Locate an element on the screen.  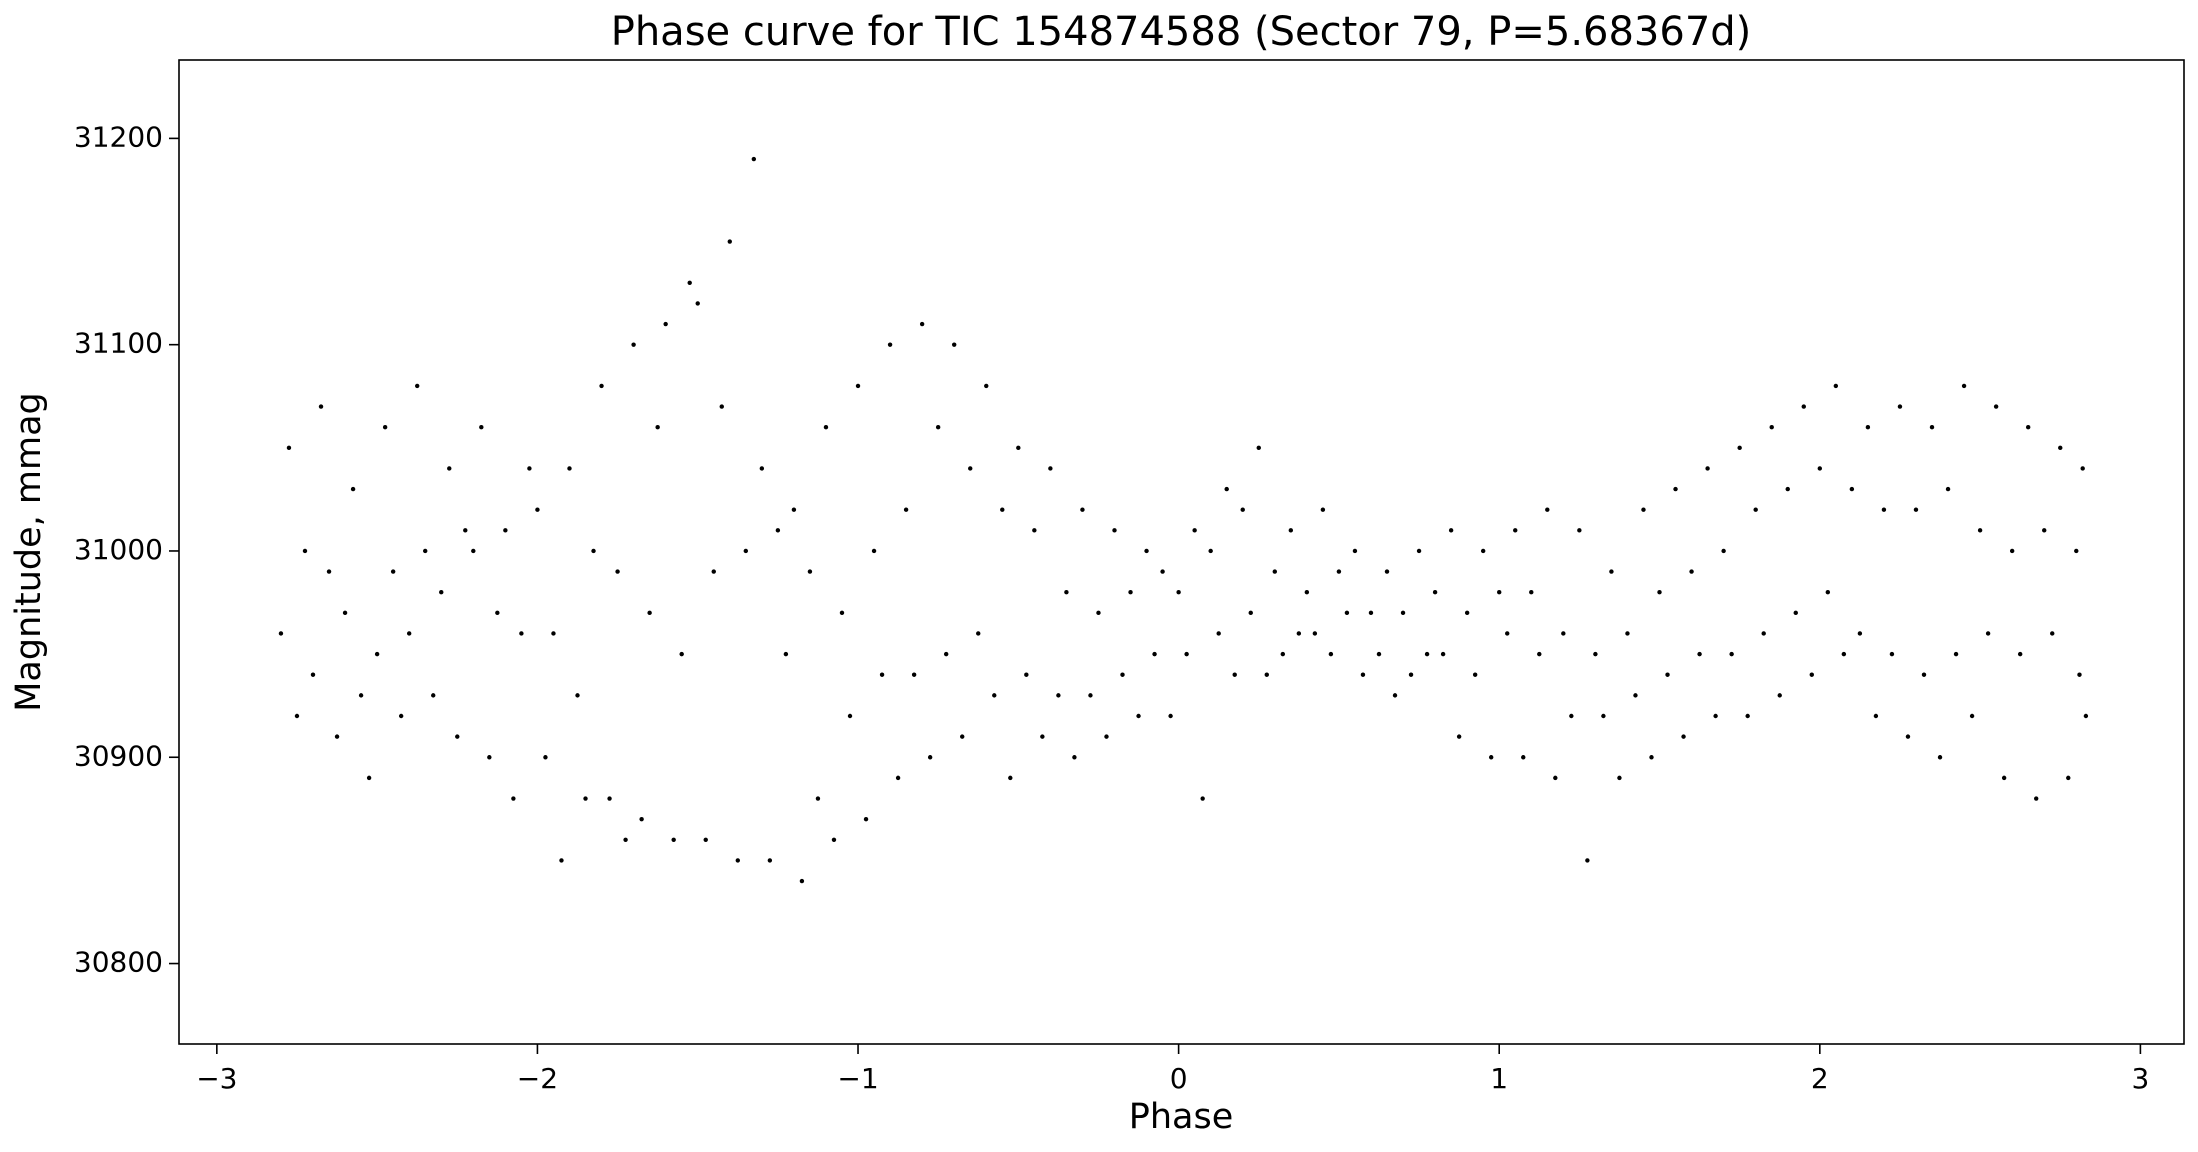
y-tick-label: 31200 is located at coordinates (118, 136).